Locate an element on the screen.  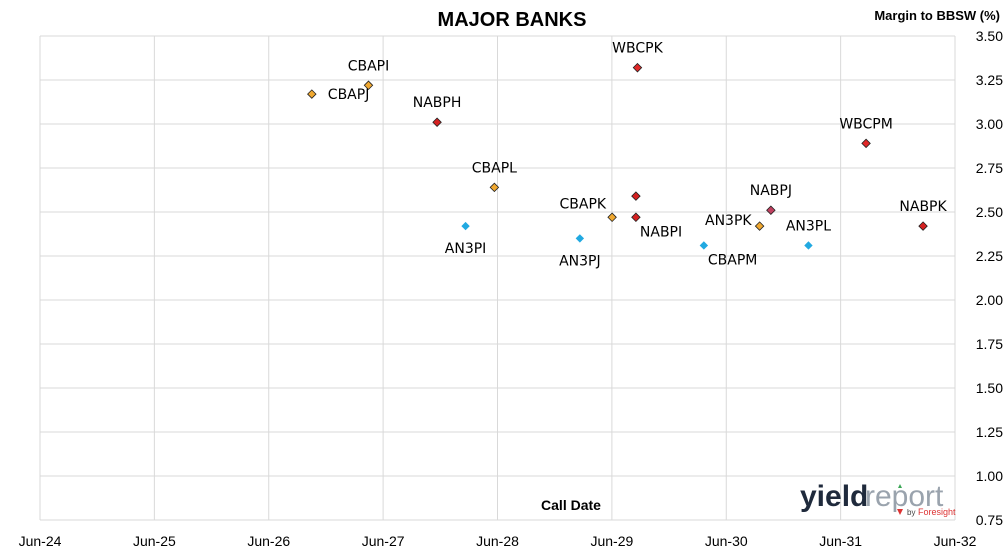
y-tick-label: 3.00 is located at coordinates (989, 124).